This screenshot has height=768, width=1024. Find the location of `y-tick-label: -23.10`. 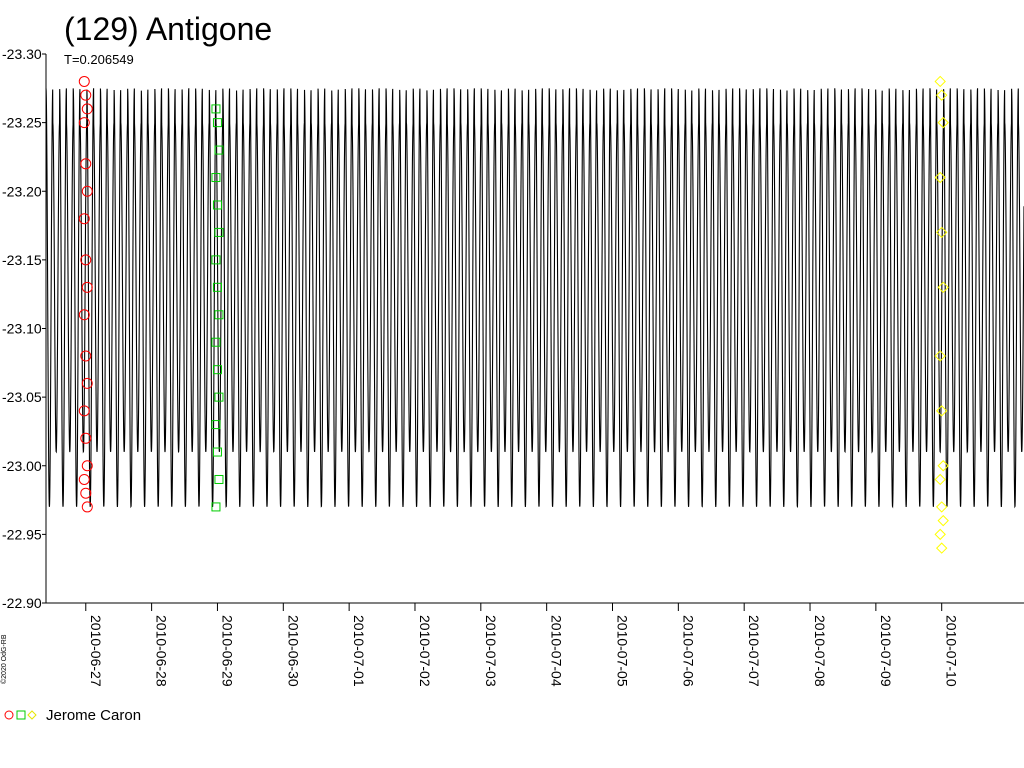

y-tick-label: -23.10 is located at coordinates (22, 329).